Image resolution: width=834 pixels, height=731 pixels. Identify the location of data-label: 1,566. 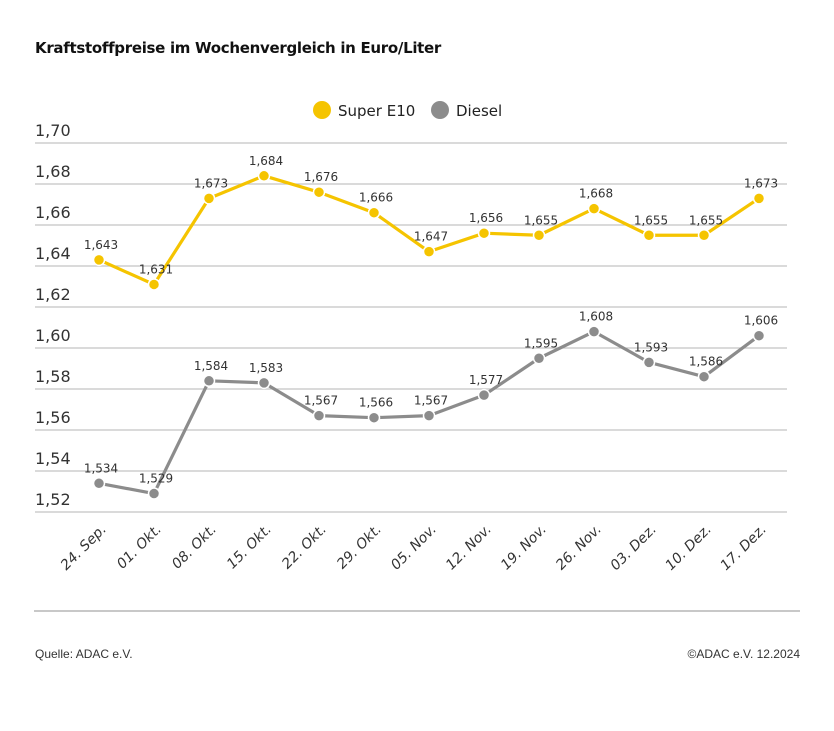
(376, 403).